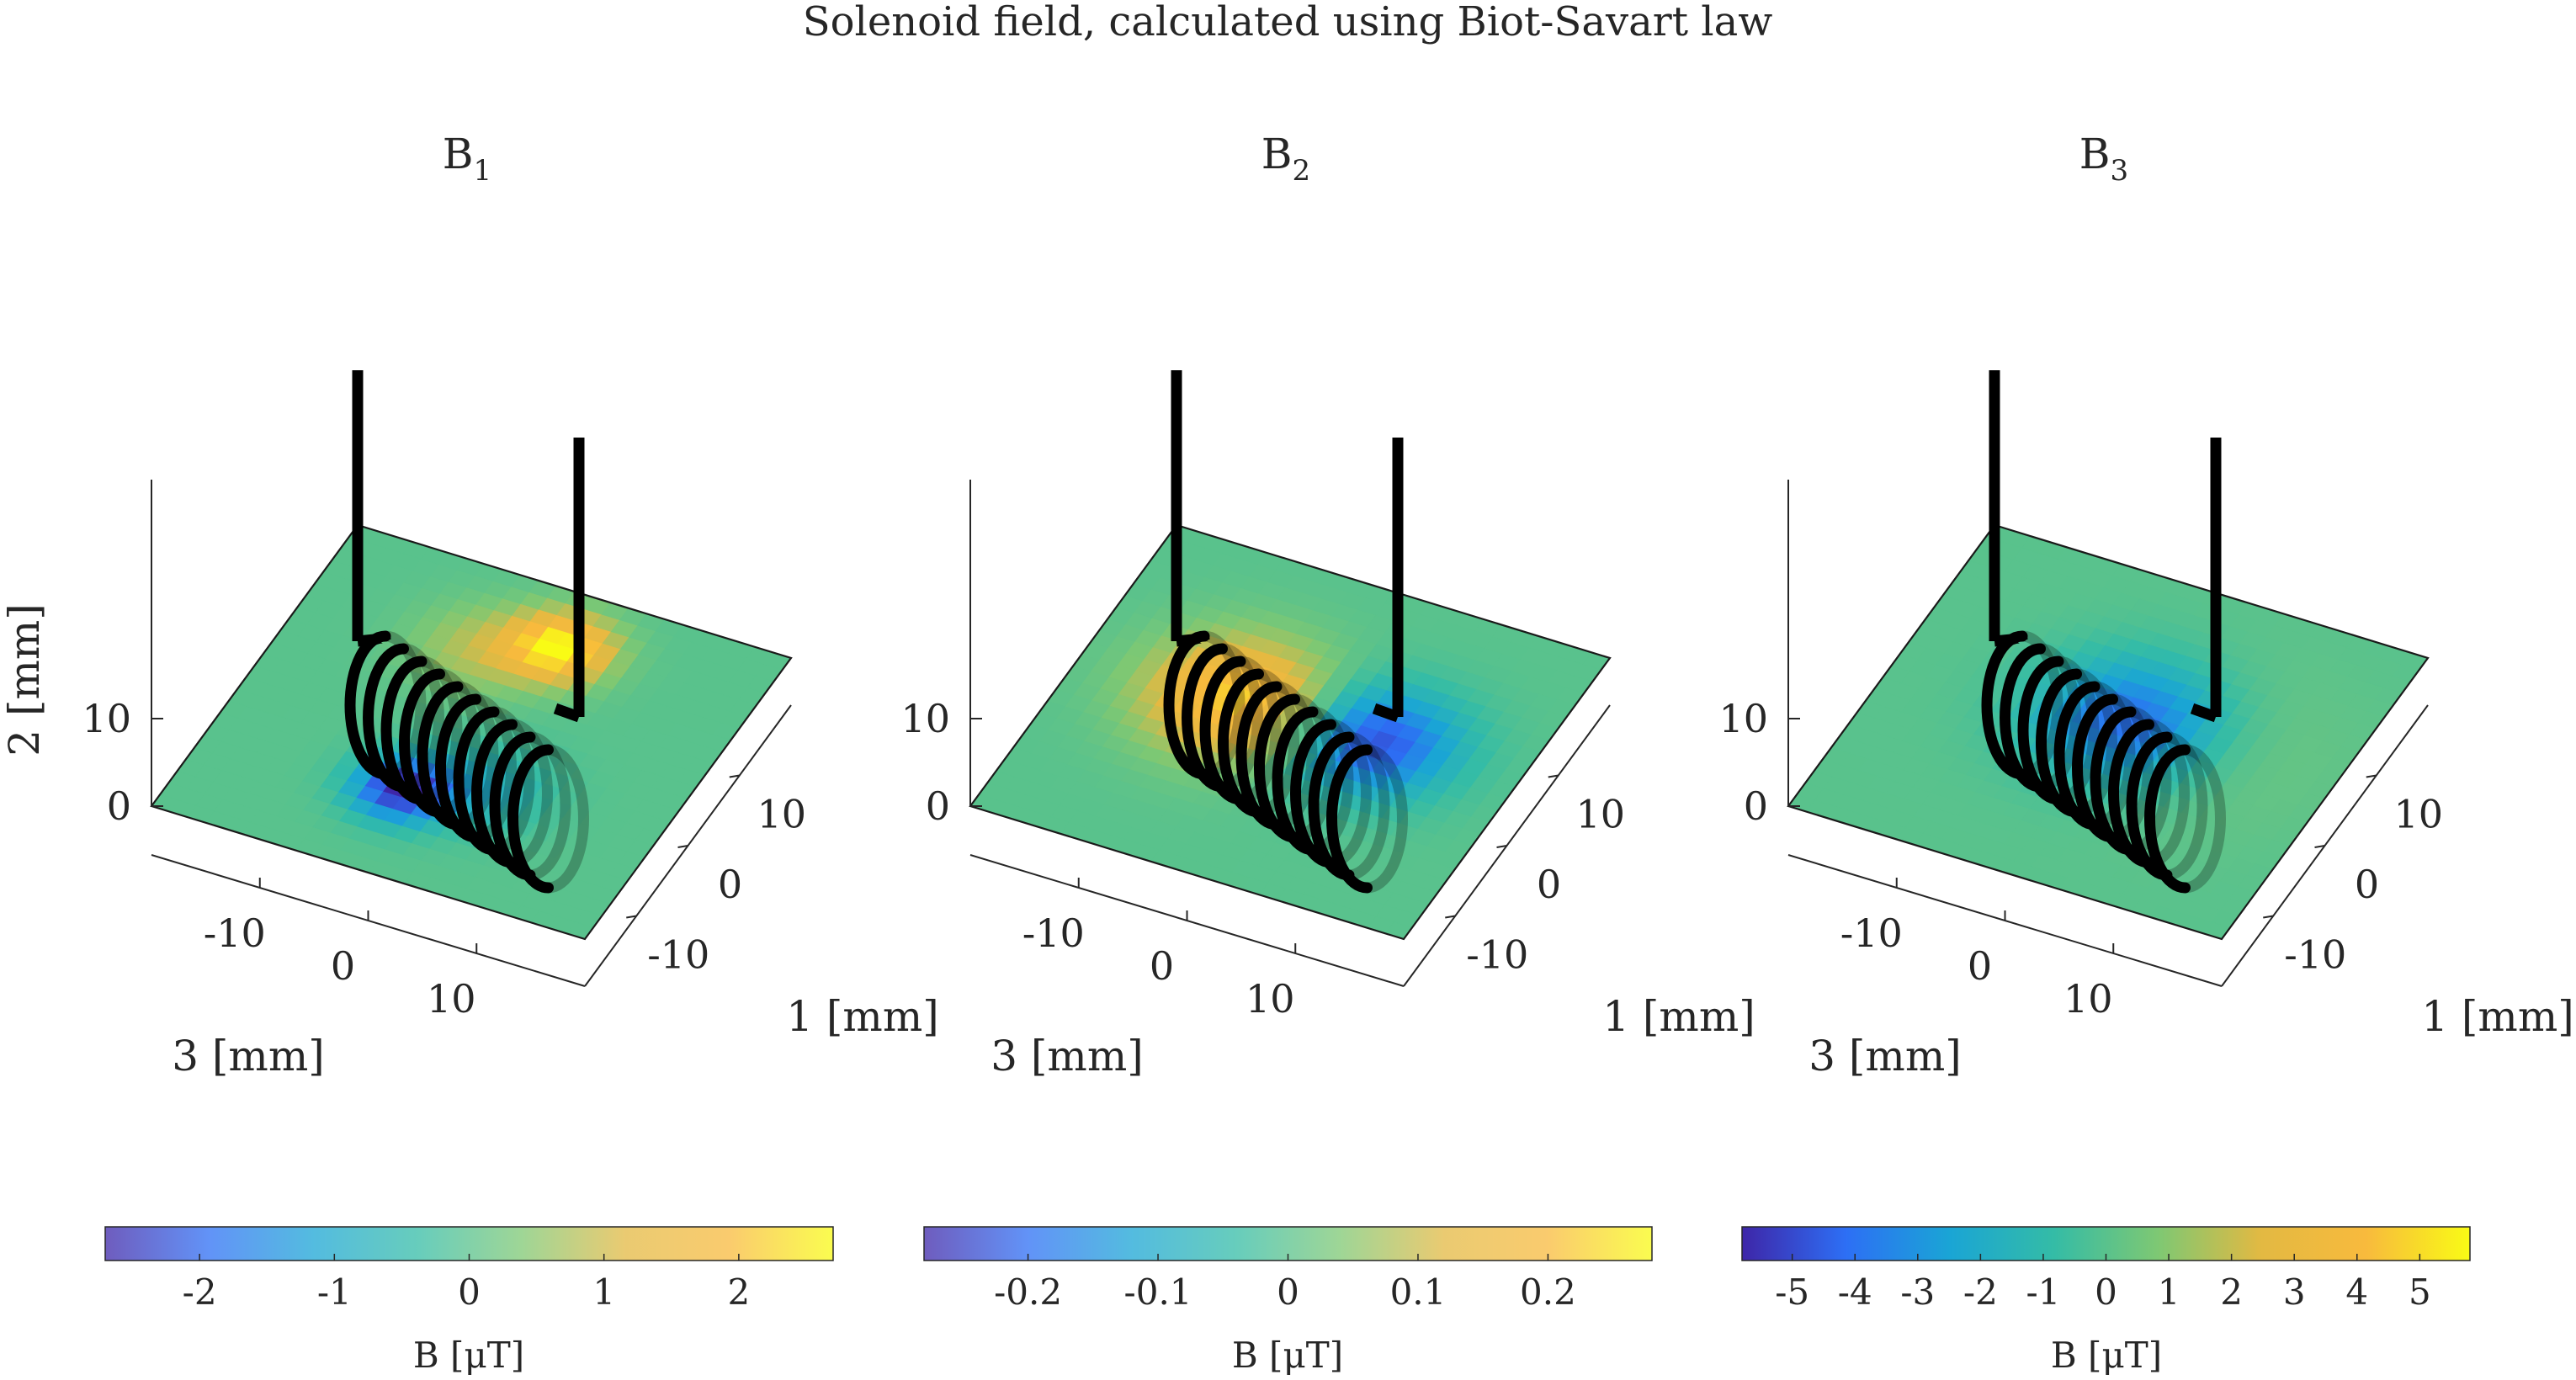  Describe the element at coordinates (2120, 171) in the screenshot. I see `panel-title-sub: 3` at that location.